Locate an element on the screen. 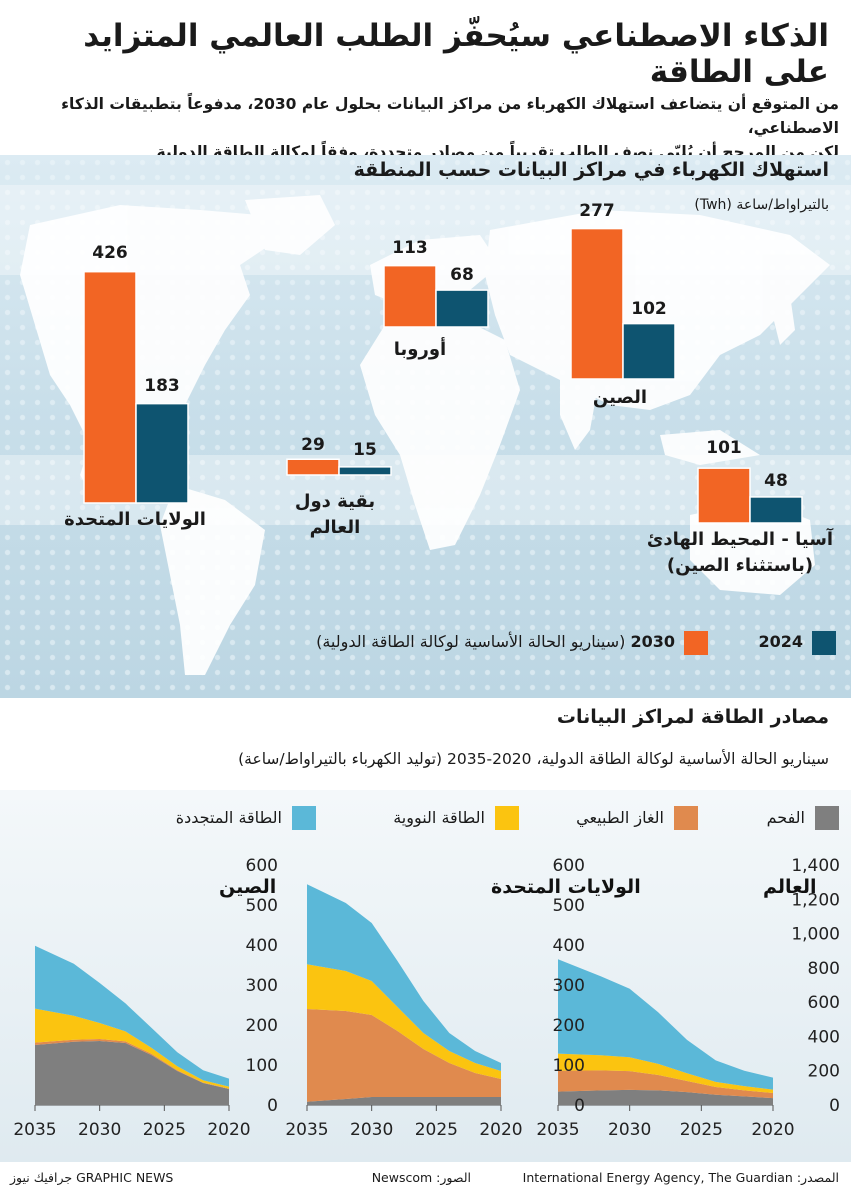 The image size is (851, 1200). bar-value-row-2030: 29 is located at coordinates (313, 445).